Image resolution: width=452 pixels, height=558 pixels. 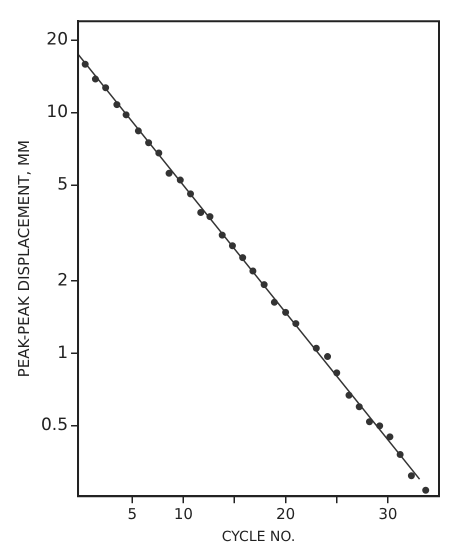 I want to click on y-tick-label: 20, so click(x=57, y=40).